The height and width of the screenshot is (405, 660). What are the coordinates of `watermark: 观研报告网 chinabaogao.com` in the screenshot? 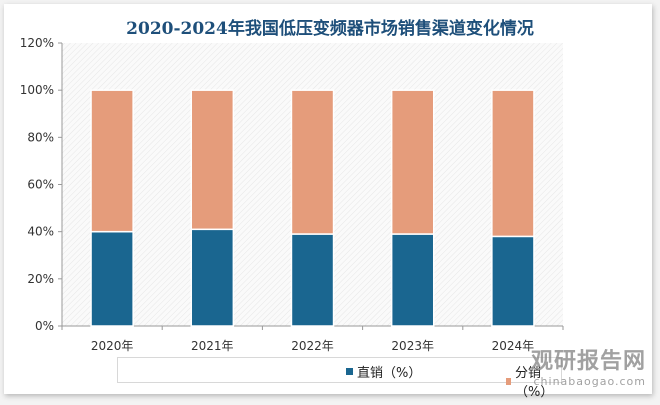 It's located at (588, 365).